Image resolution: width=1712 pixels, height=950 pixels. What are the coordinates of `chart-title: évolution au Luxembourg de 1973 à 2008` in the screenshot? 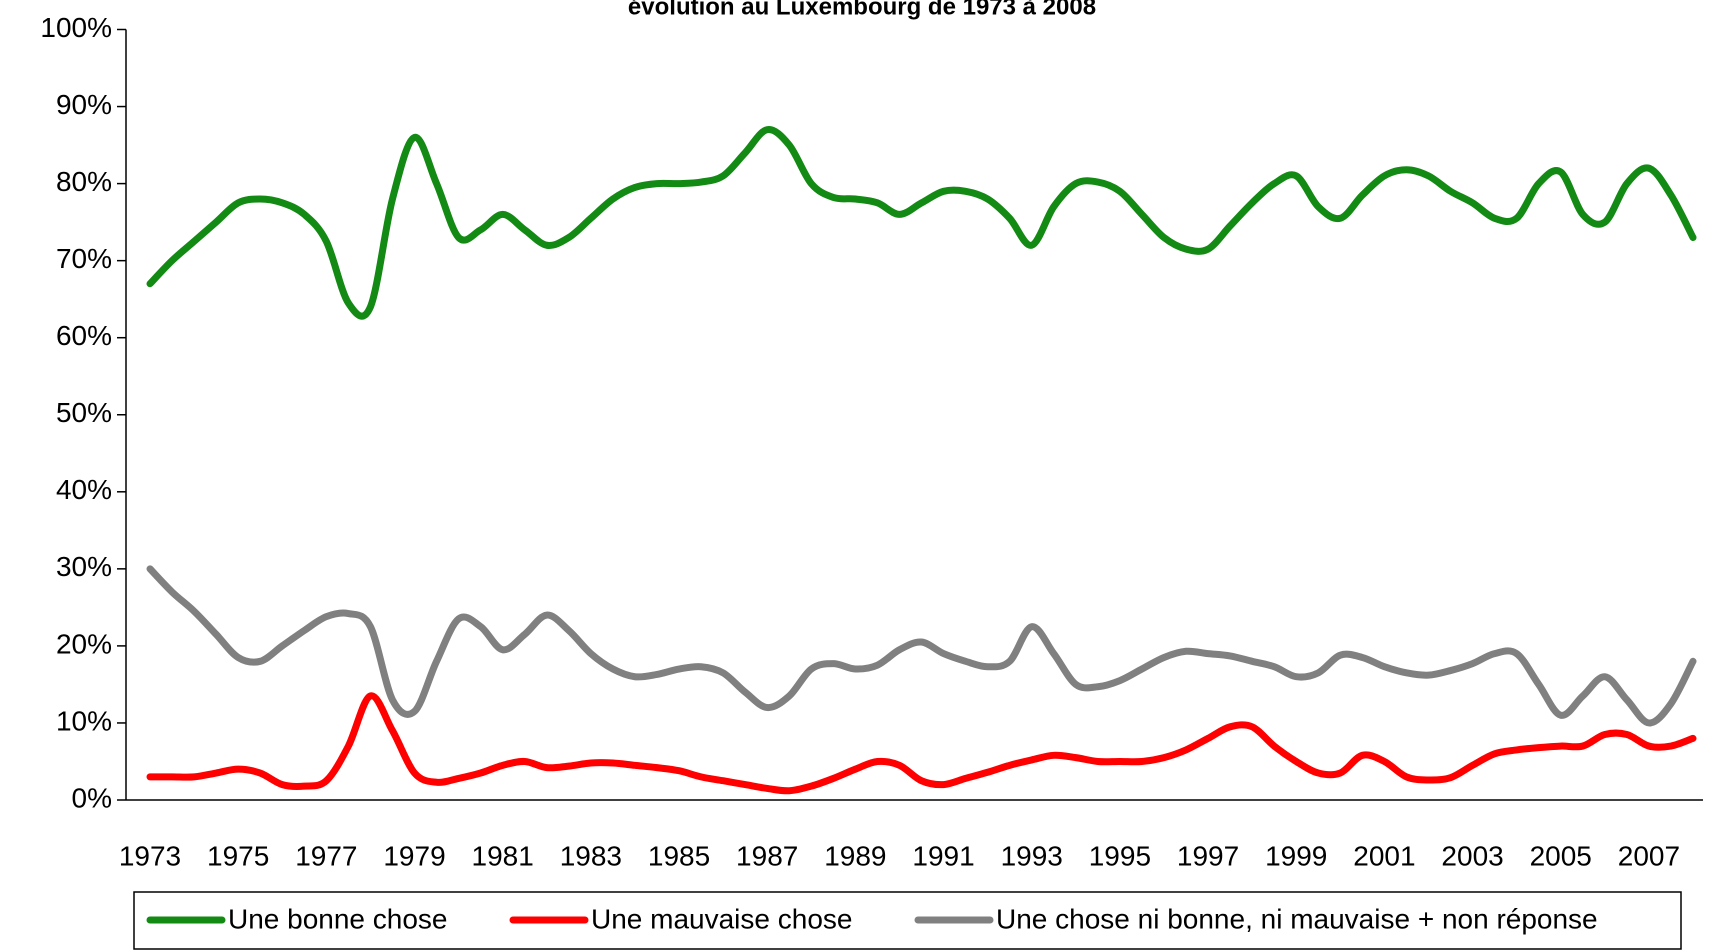 It's located at (862, 10).